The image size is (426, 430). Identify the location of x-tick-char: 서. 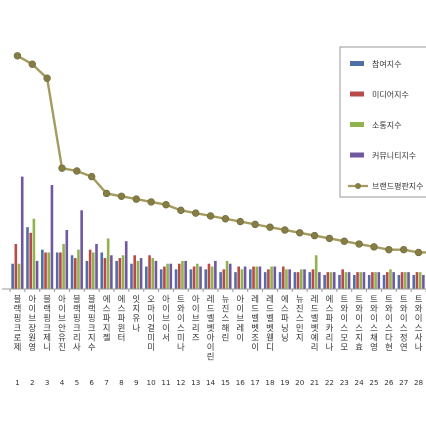
(166, 337).